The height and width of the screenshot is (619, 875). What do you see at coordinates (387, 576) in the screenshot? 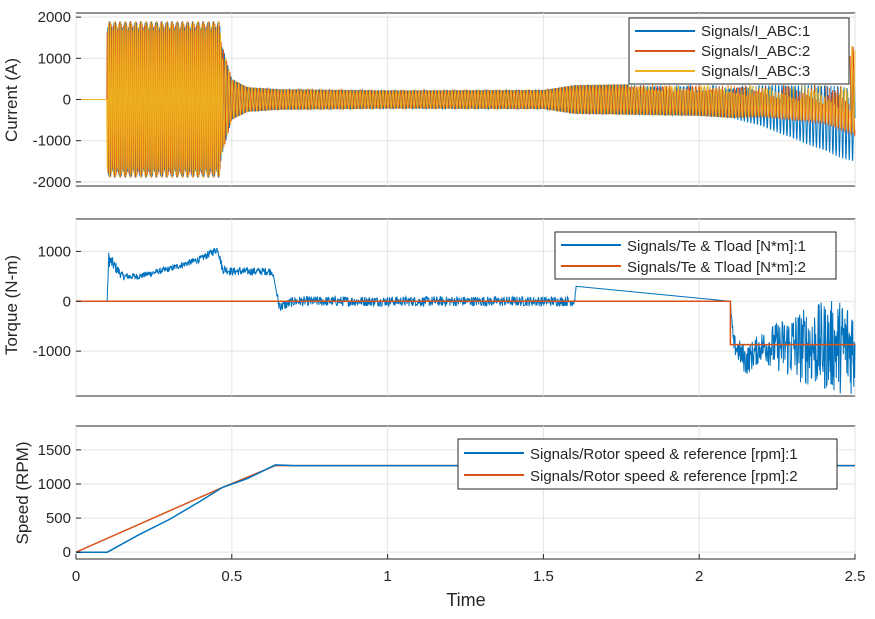
I see `x-tick-label: 1` at bounding box center [387, 576].